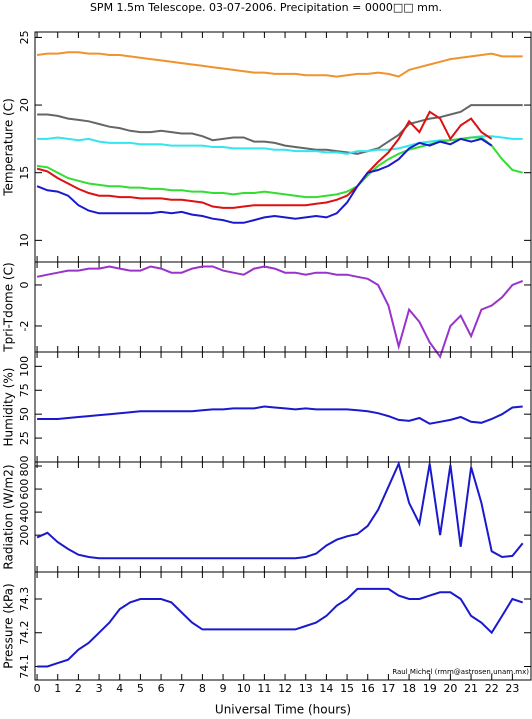  Describe the element at coordinates (181, 688) in the screenshot. I see `x-tick-label: 7` at that location.